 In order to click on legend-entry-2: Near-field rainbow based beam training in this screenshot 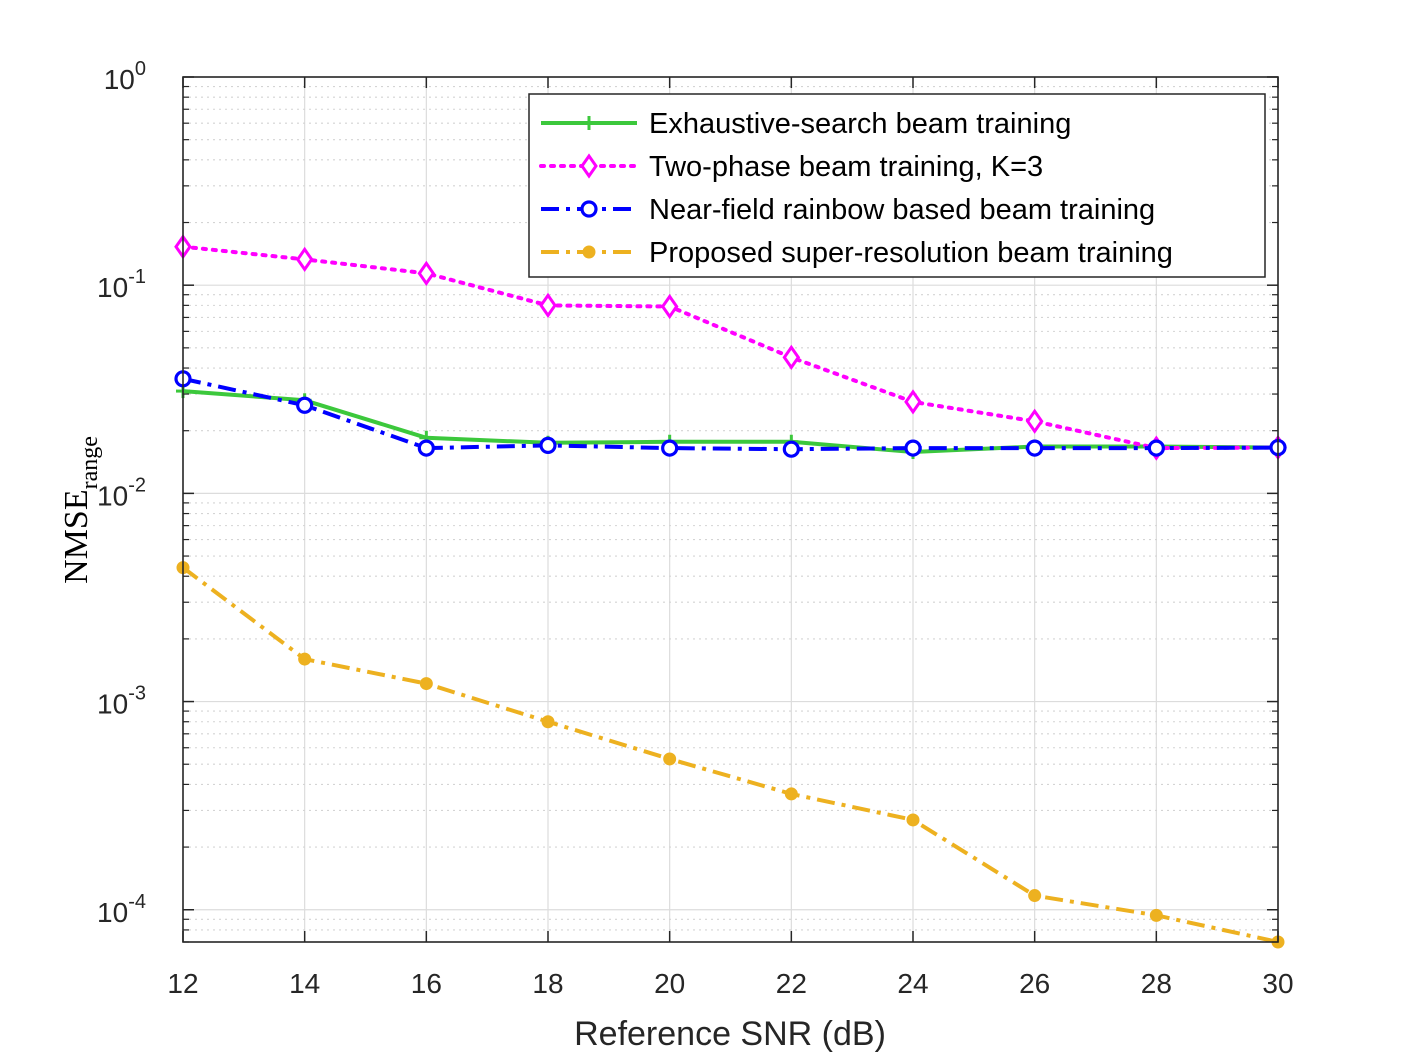, I will do `click(848, 210)`.